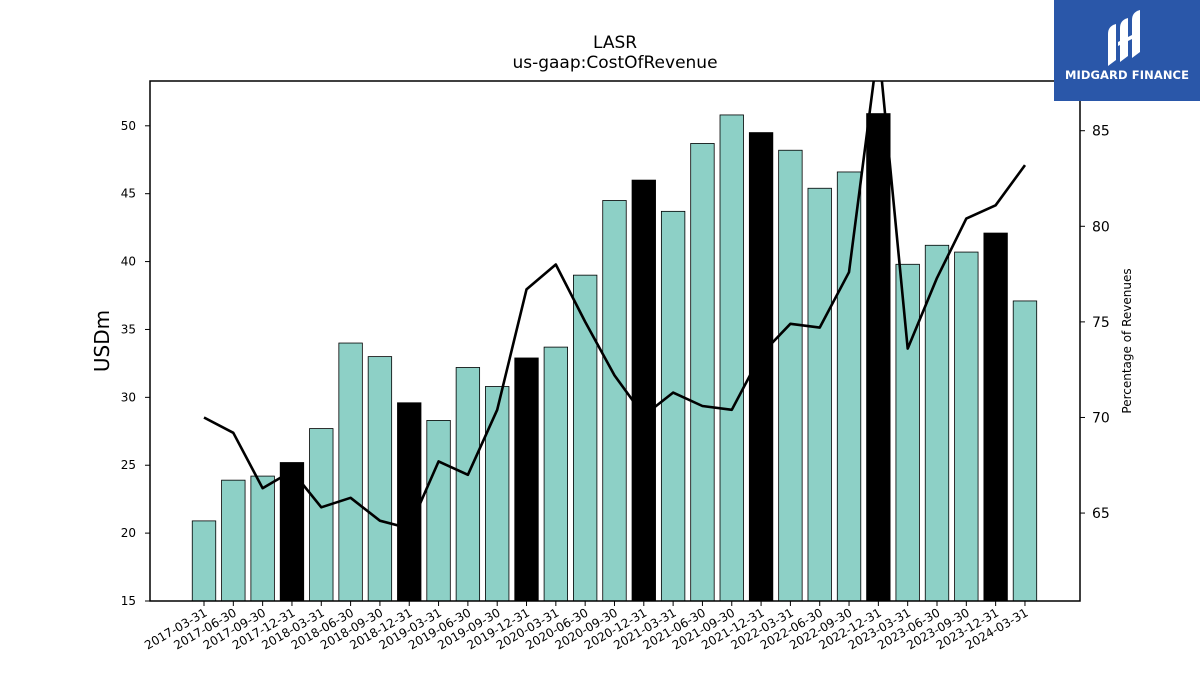  Describe the element at coordinates (102, 341) in the screenshot. I see `y-axis-label: USDm` at that location.